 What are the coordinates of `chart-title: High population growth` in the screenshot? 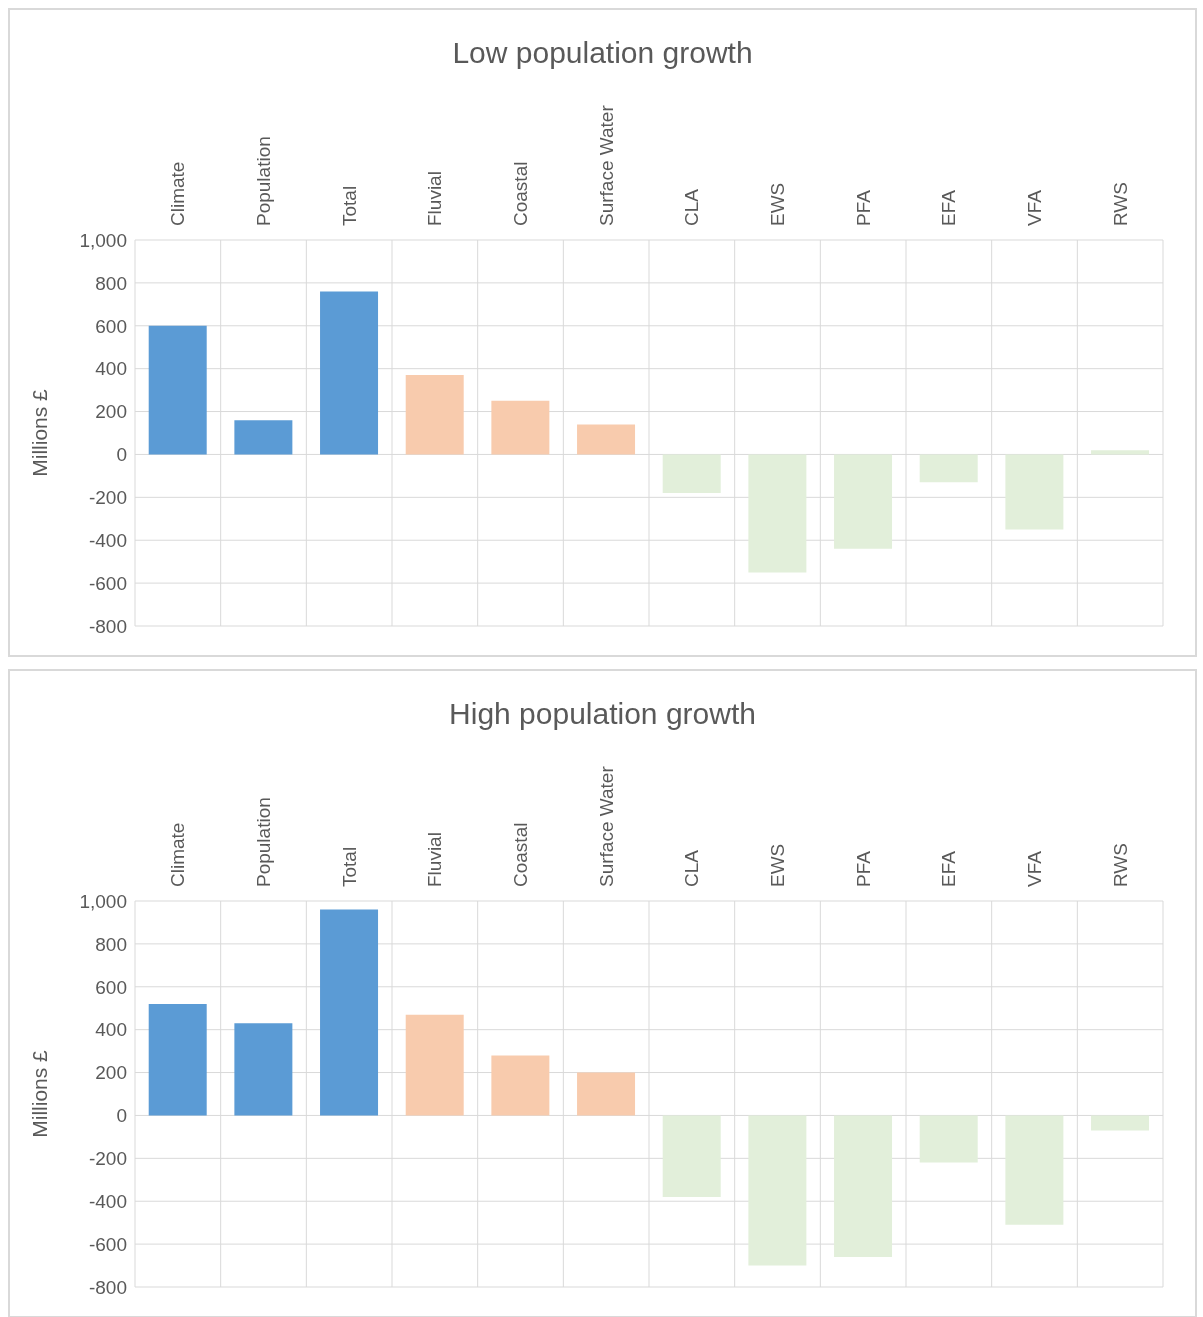 It's located at (602, 714).